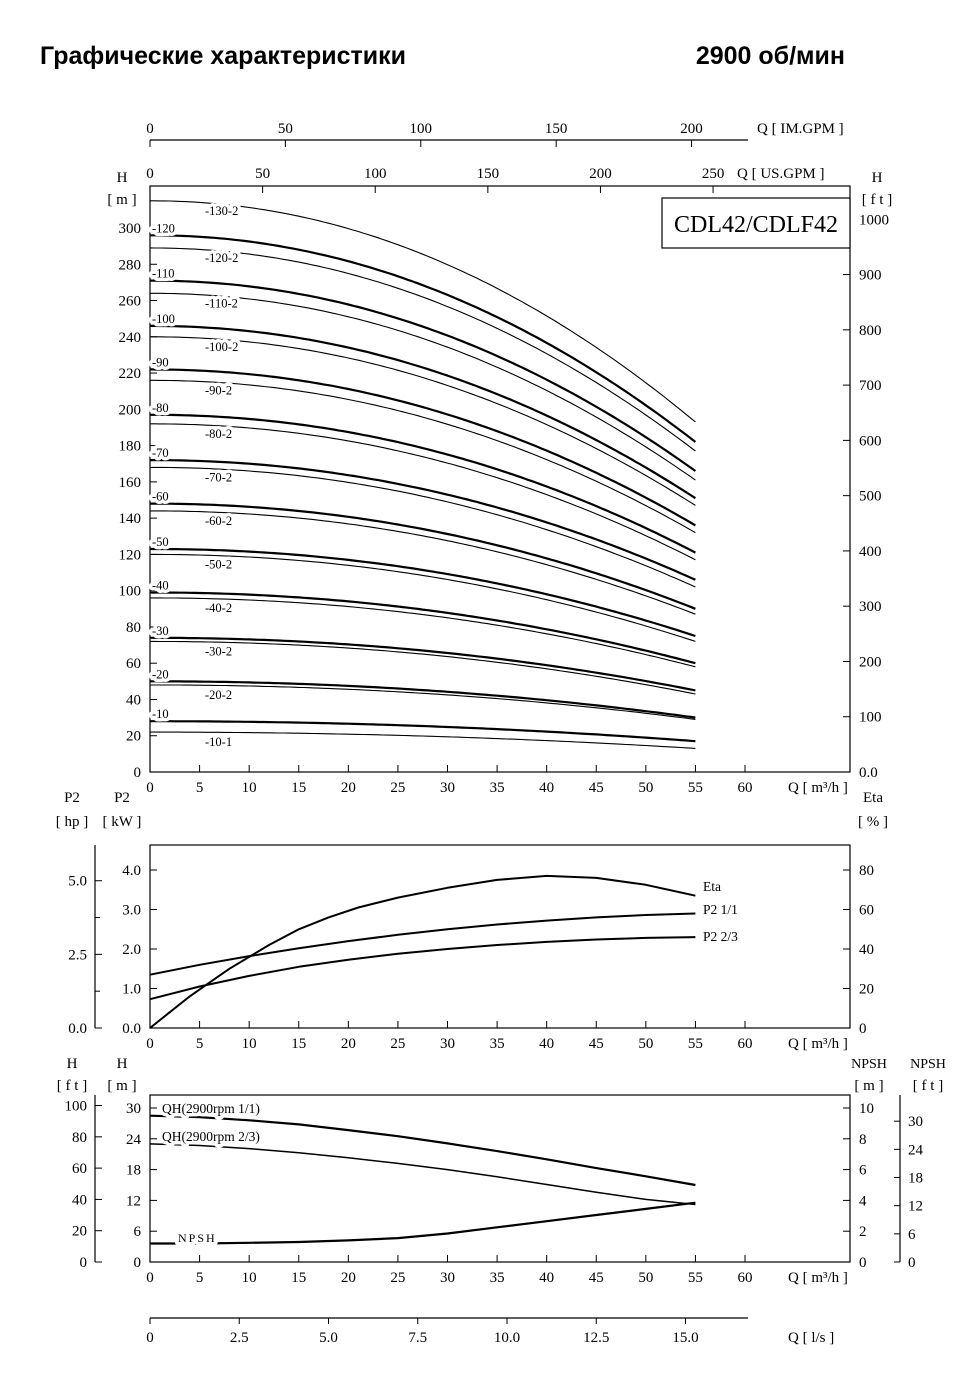 The width and height of the screenshot is (972, 1392). Describe the element at coordinates (915, 1122) in the screenshot. I see `npsh-ft-tick-label: 30` at that location.